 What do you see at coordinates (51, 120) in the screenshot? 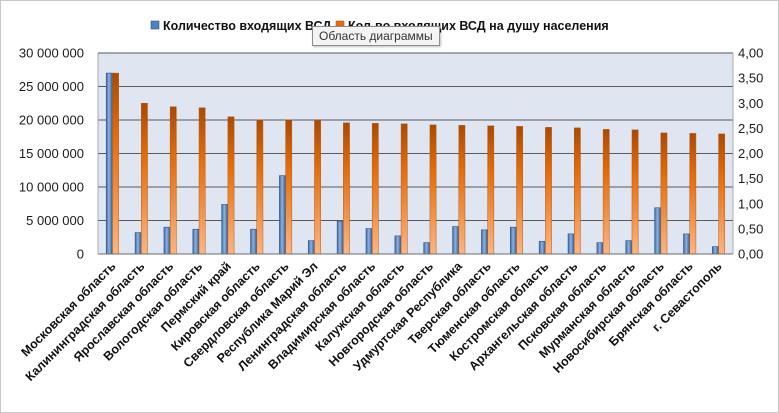
I see `y-left-tick-label: 20 000 000` at bounding box center [51, 120].